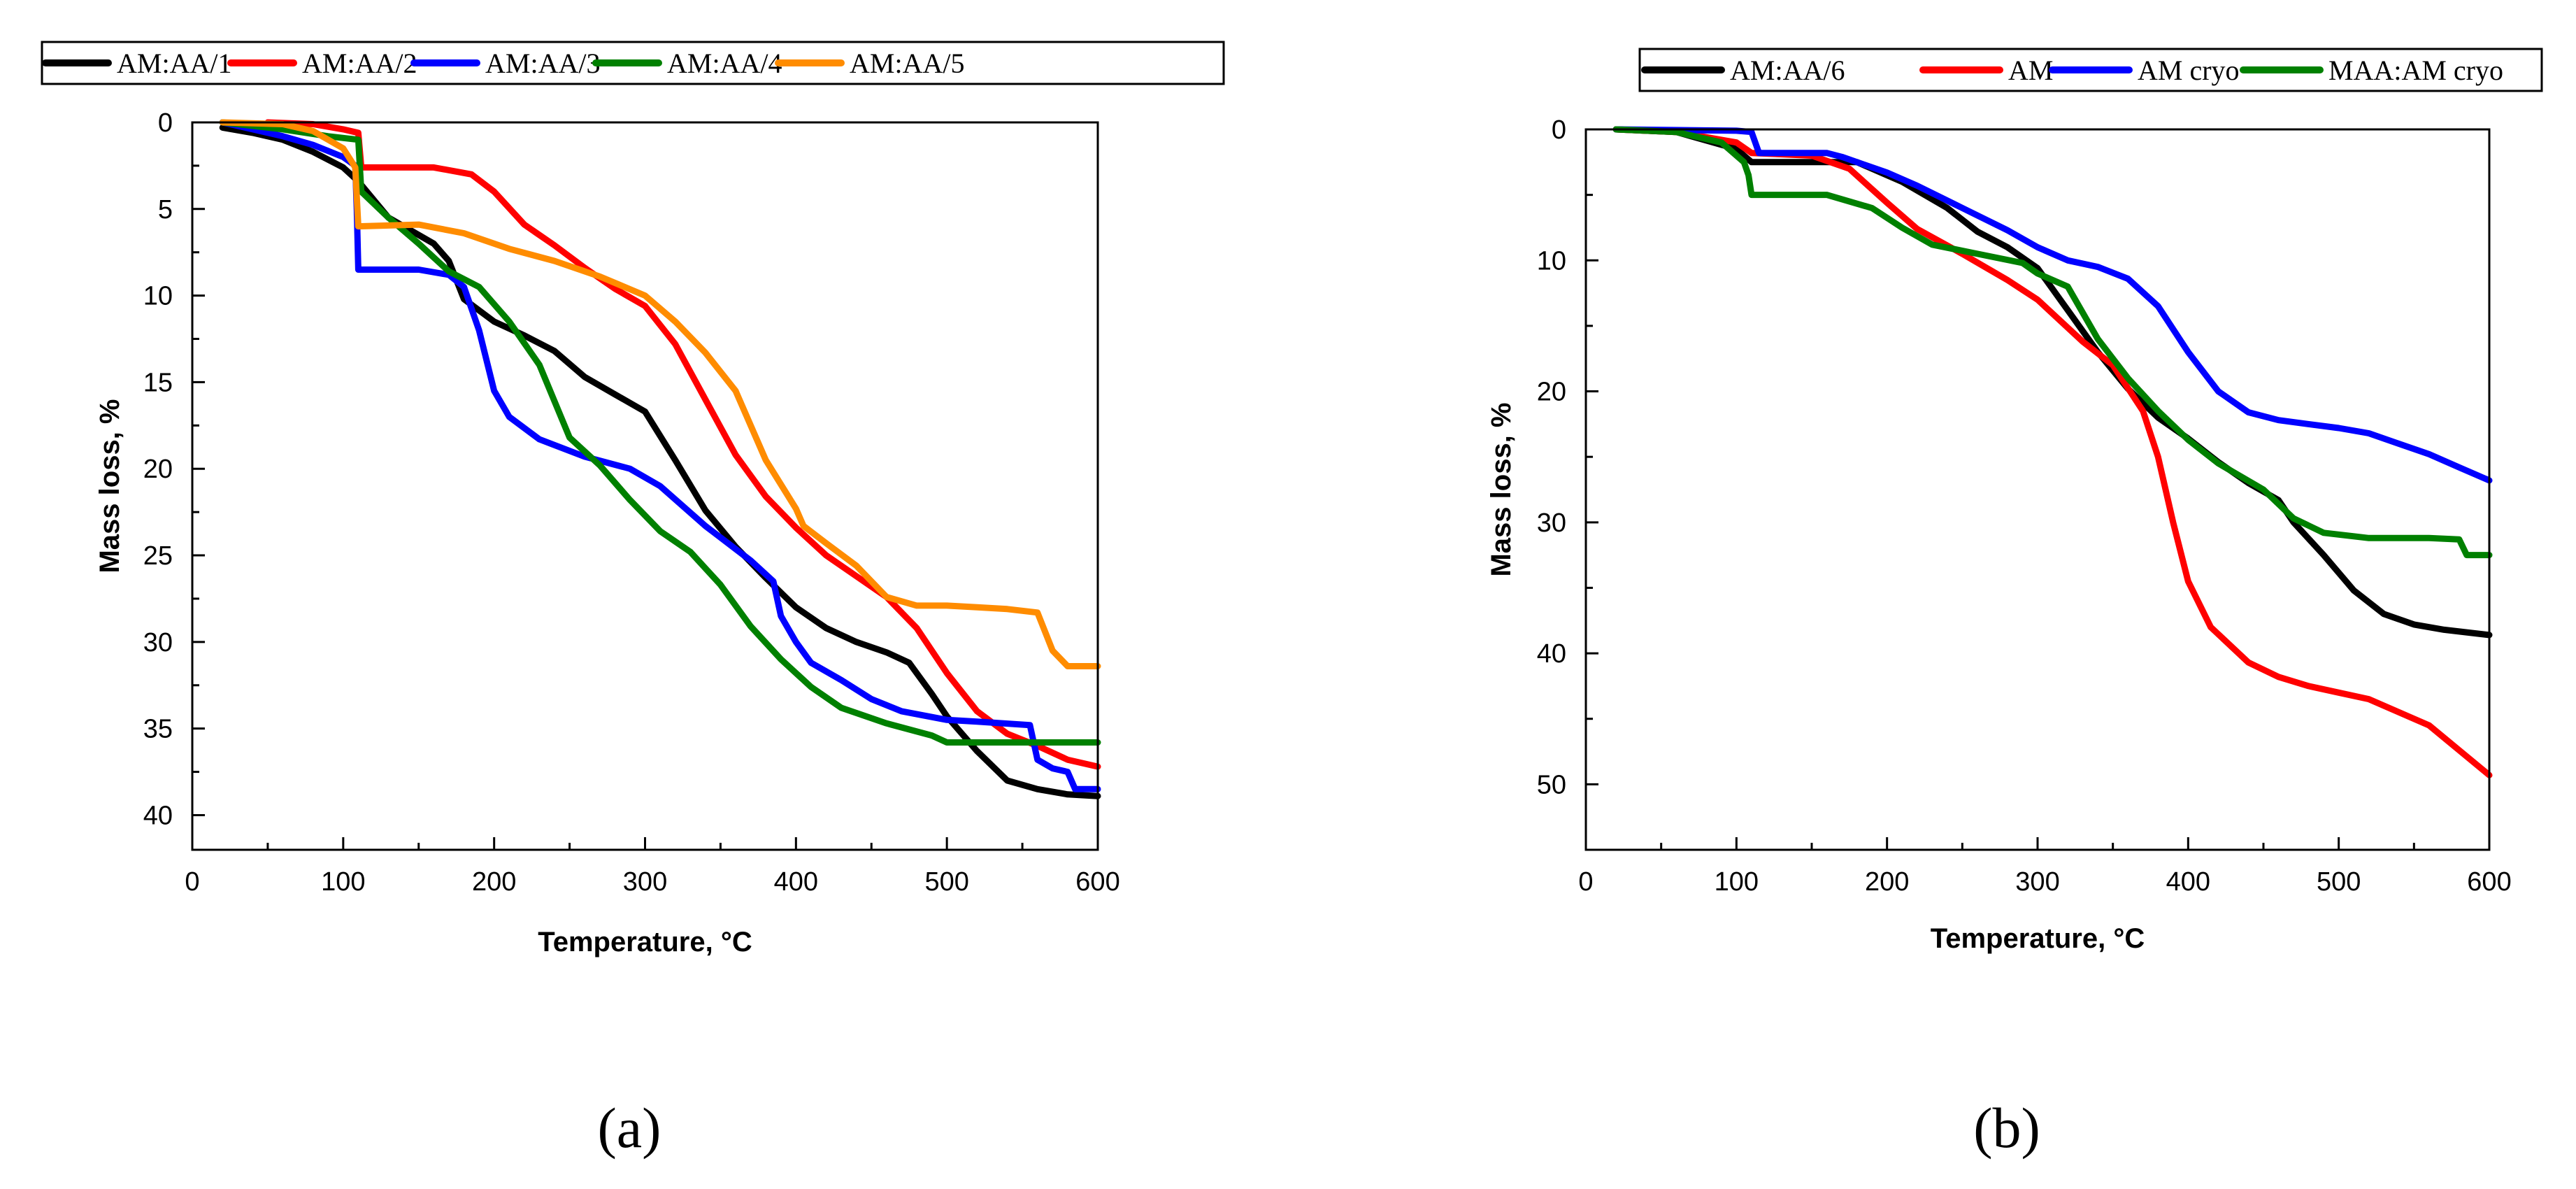  What do you see at coordinates (645, 942) in the screenshot?
I see `x-axis-label-a: Temperature, °C` at bounding box center [645, 942].